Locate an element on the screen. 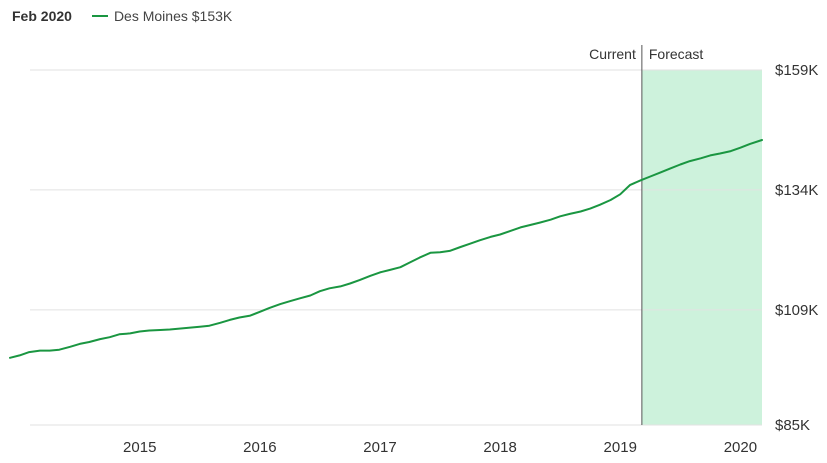 This screenshot has width=827, height=463. y-tick-label: $134K is located at coordinates (796, 190).